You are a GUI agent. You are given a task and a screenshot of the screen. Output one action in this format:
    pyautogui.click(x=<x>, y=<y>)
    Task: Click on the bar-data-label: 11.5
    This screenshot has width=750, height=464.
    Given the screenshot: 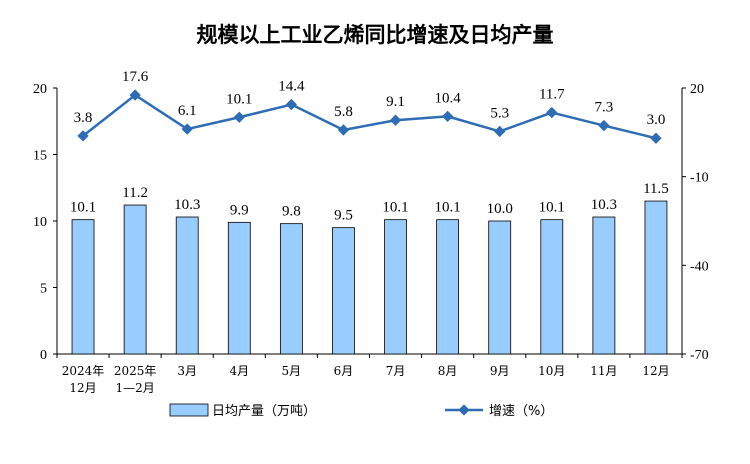 What is the action you would take?
    pyautogui.click(x=656, y=189)
    